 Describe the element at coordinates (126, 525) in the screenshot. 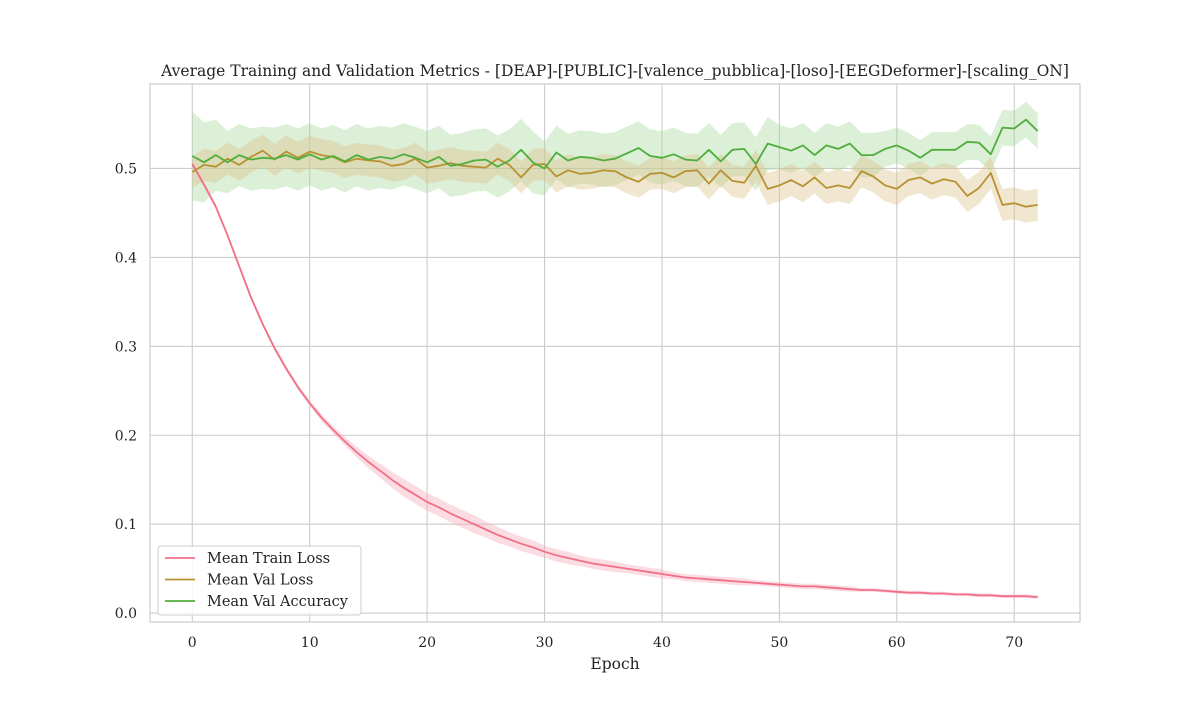

I see `y-tick-label: 0.1` at that location.